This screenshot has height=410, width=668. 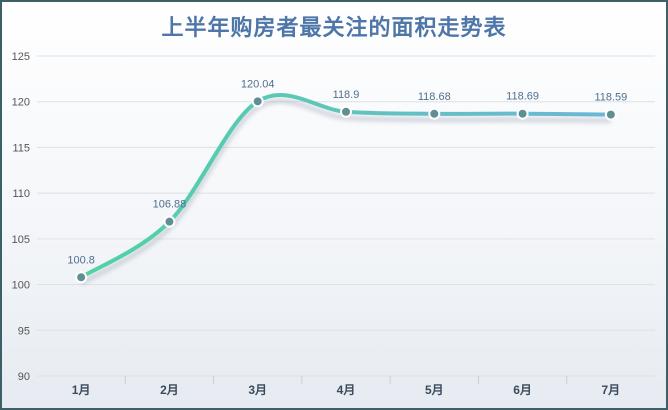 I want to click on x-tick-label: 5月, so click(x=434, y=390).